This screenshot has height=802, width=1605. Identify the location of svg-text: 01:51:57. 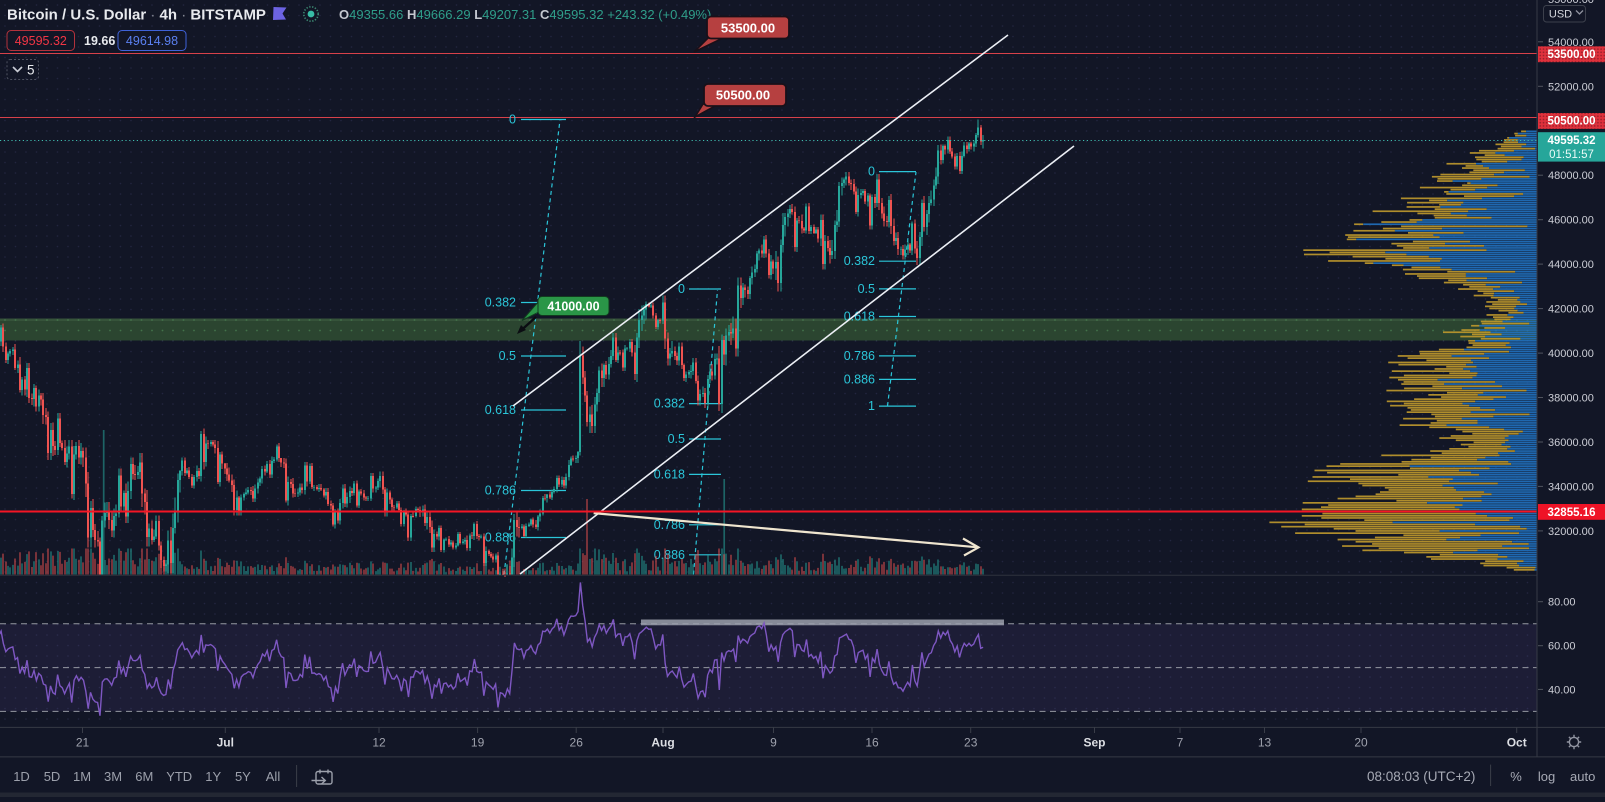
(1571, 155).